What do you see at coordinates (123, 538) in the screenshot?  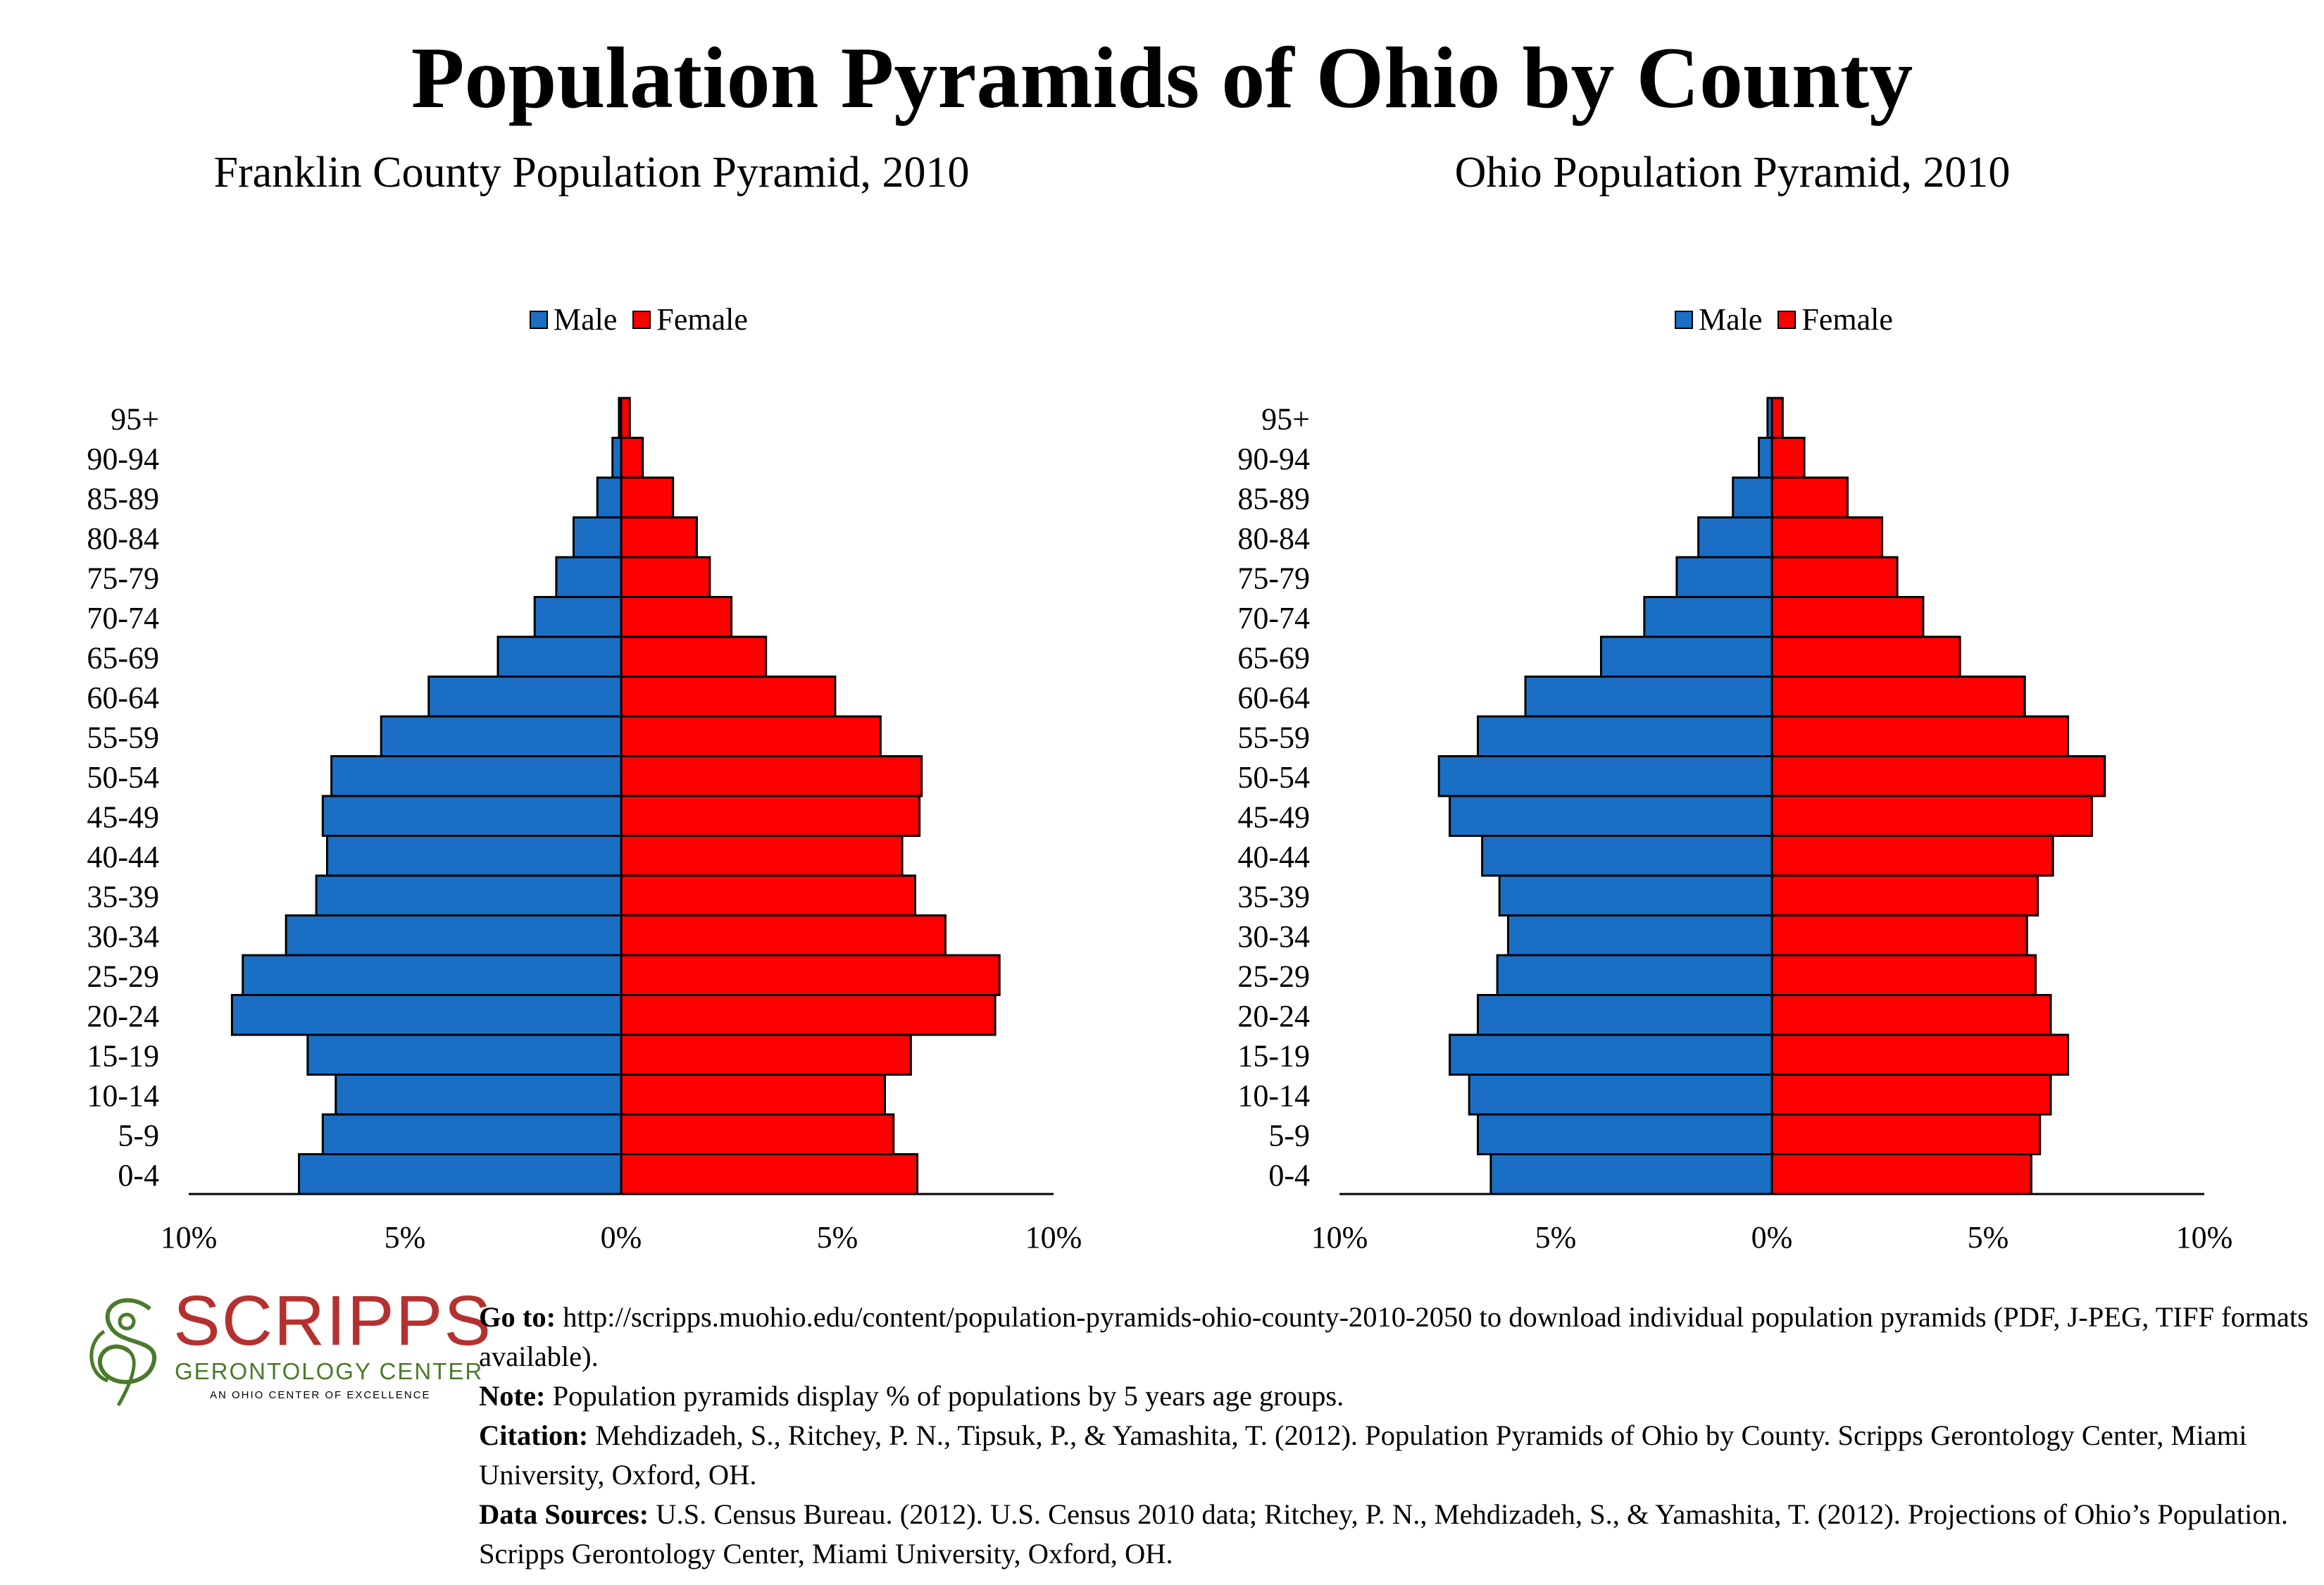 I see `age-label: 80-84` at bounding box center [123, 538].